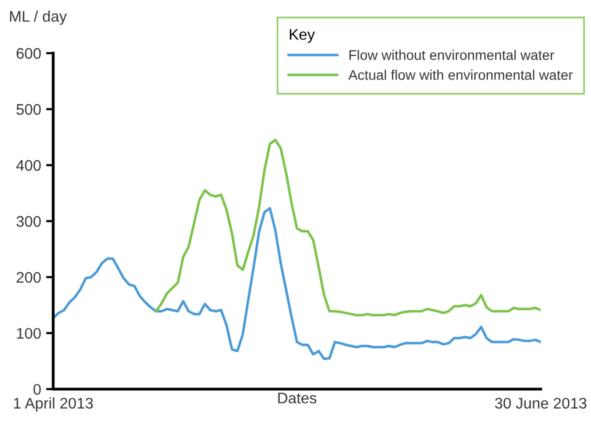 The image size is (591, 422). I want to click on y-tick-label: 200, so click(28, 277).